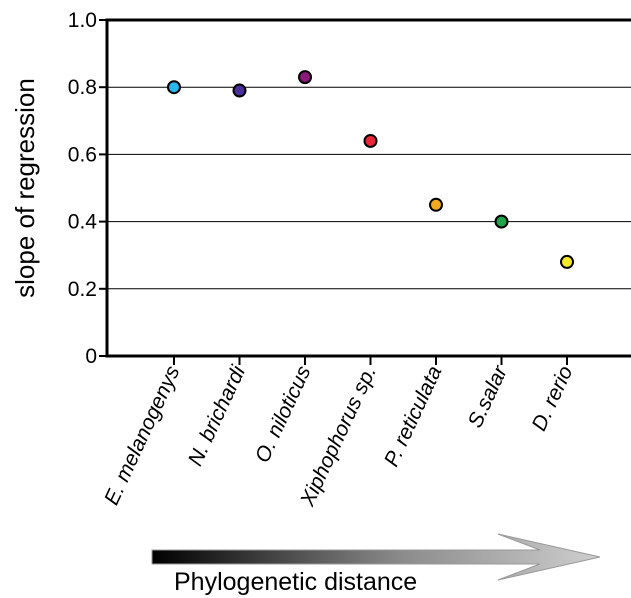  Describe the element at coordinates (83, 222) in the screenshot. I see `y-tick-label-2: 0.4` at that location.